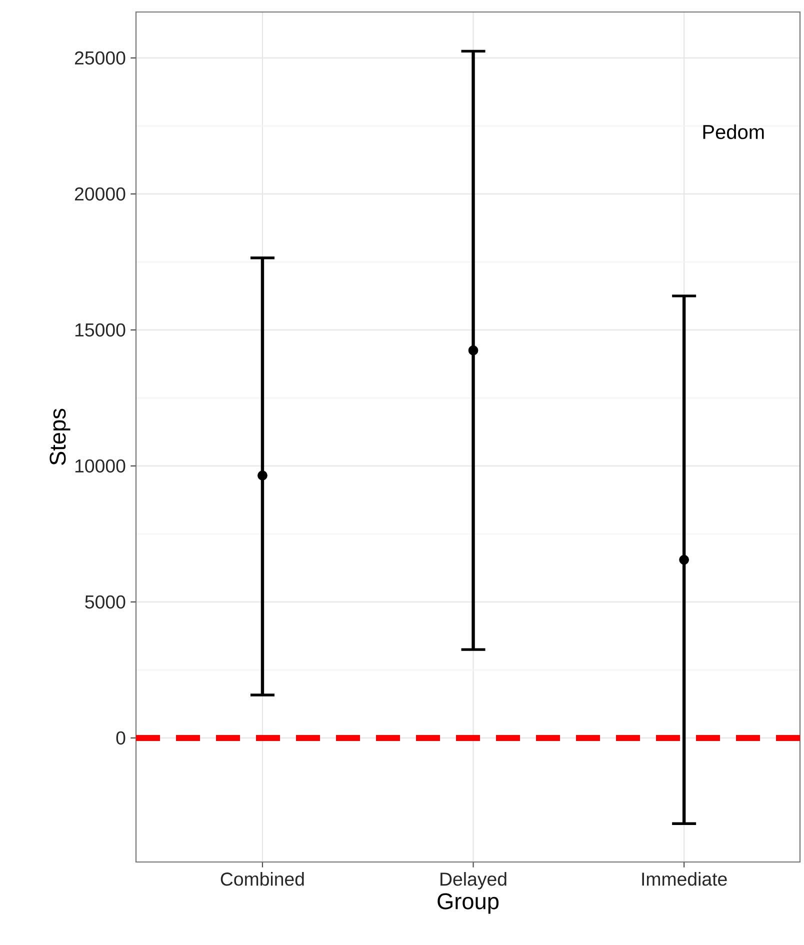 This screenshot has height=945, width=804. What do you see at coordinates (468, 903) in the screenshot?
I see `x-axis-title: Group` at bounding box center [468, 903].